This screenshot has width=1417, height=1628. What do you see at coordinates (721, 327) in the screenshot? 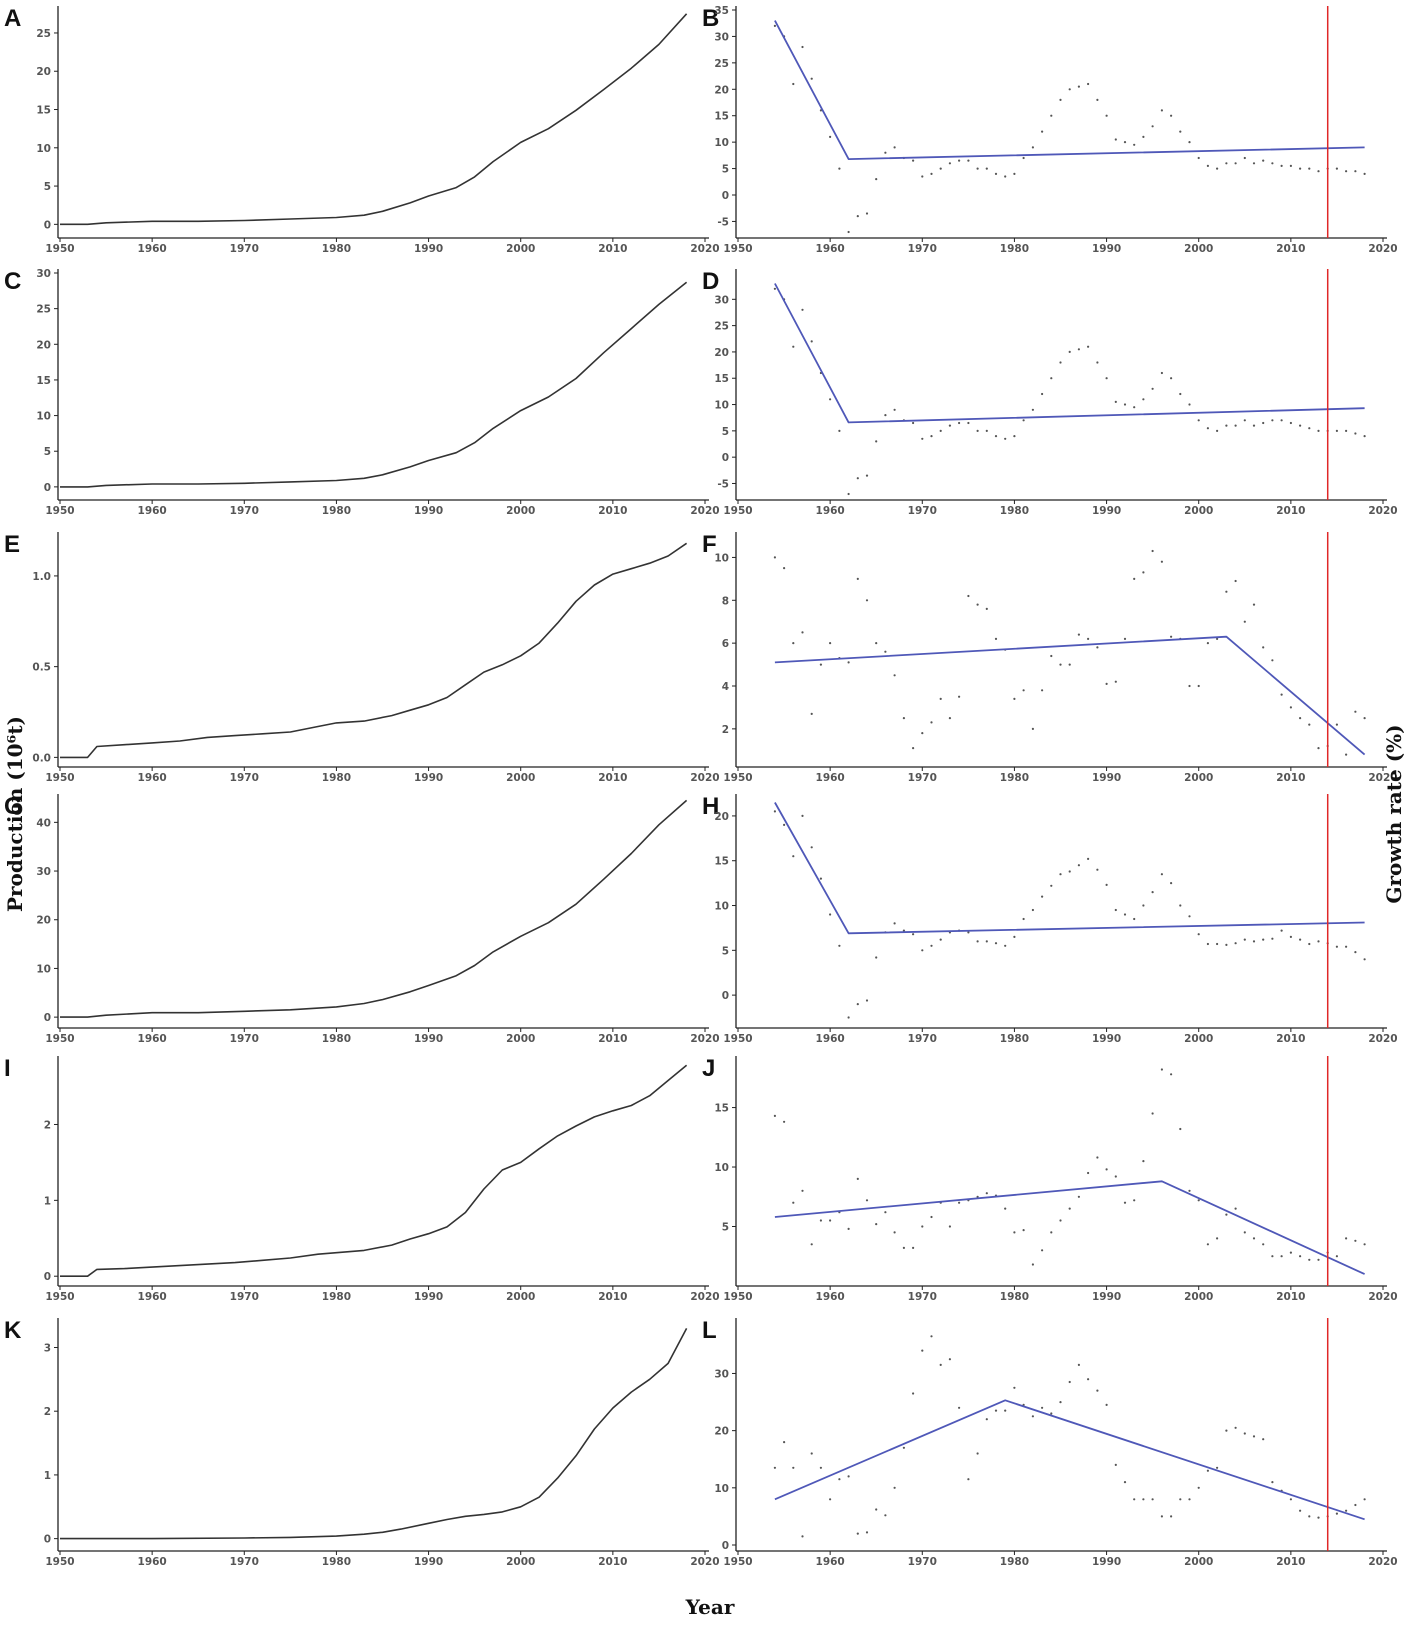
I see `y-tick-label: 25` at bounding box center [721, 327].